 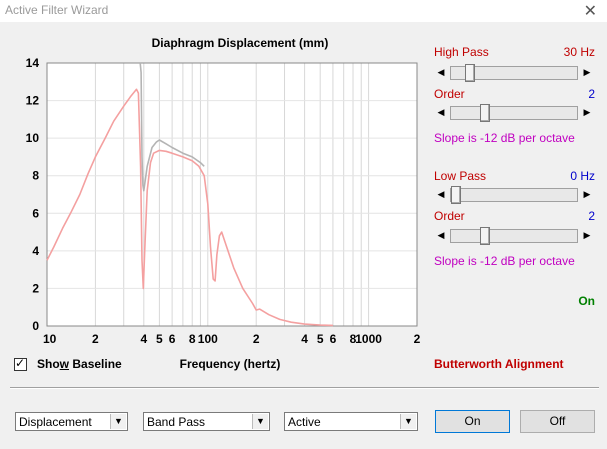 What do you see at coordinates (460, 176) in the screenshot?
I see `low-pass-label: Low Pass` at bounding box center [460, 176].